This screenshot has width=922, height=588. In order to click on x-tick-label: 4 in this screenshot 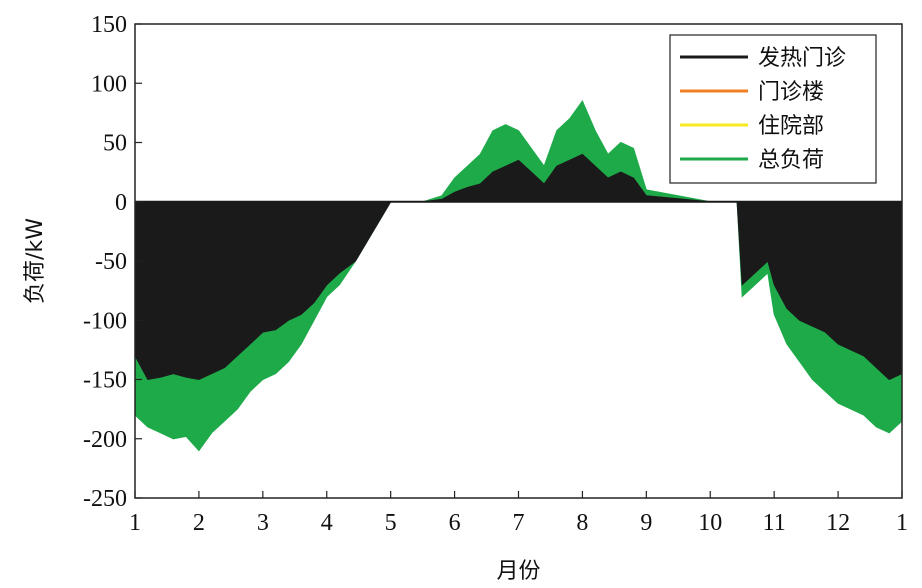, I will do `click(327, 523)`.